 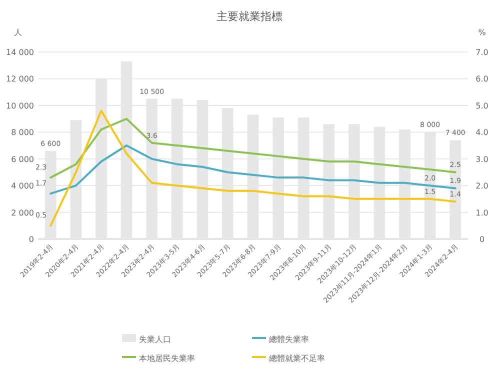 I want to click on y-tick-label: 8 000, so click(x=22, y=133).